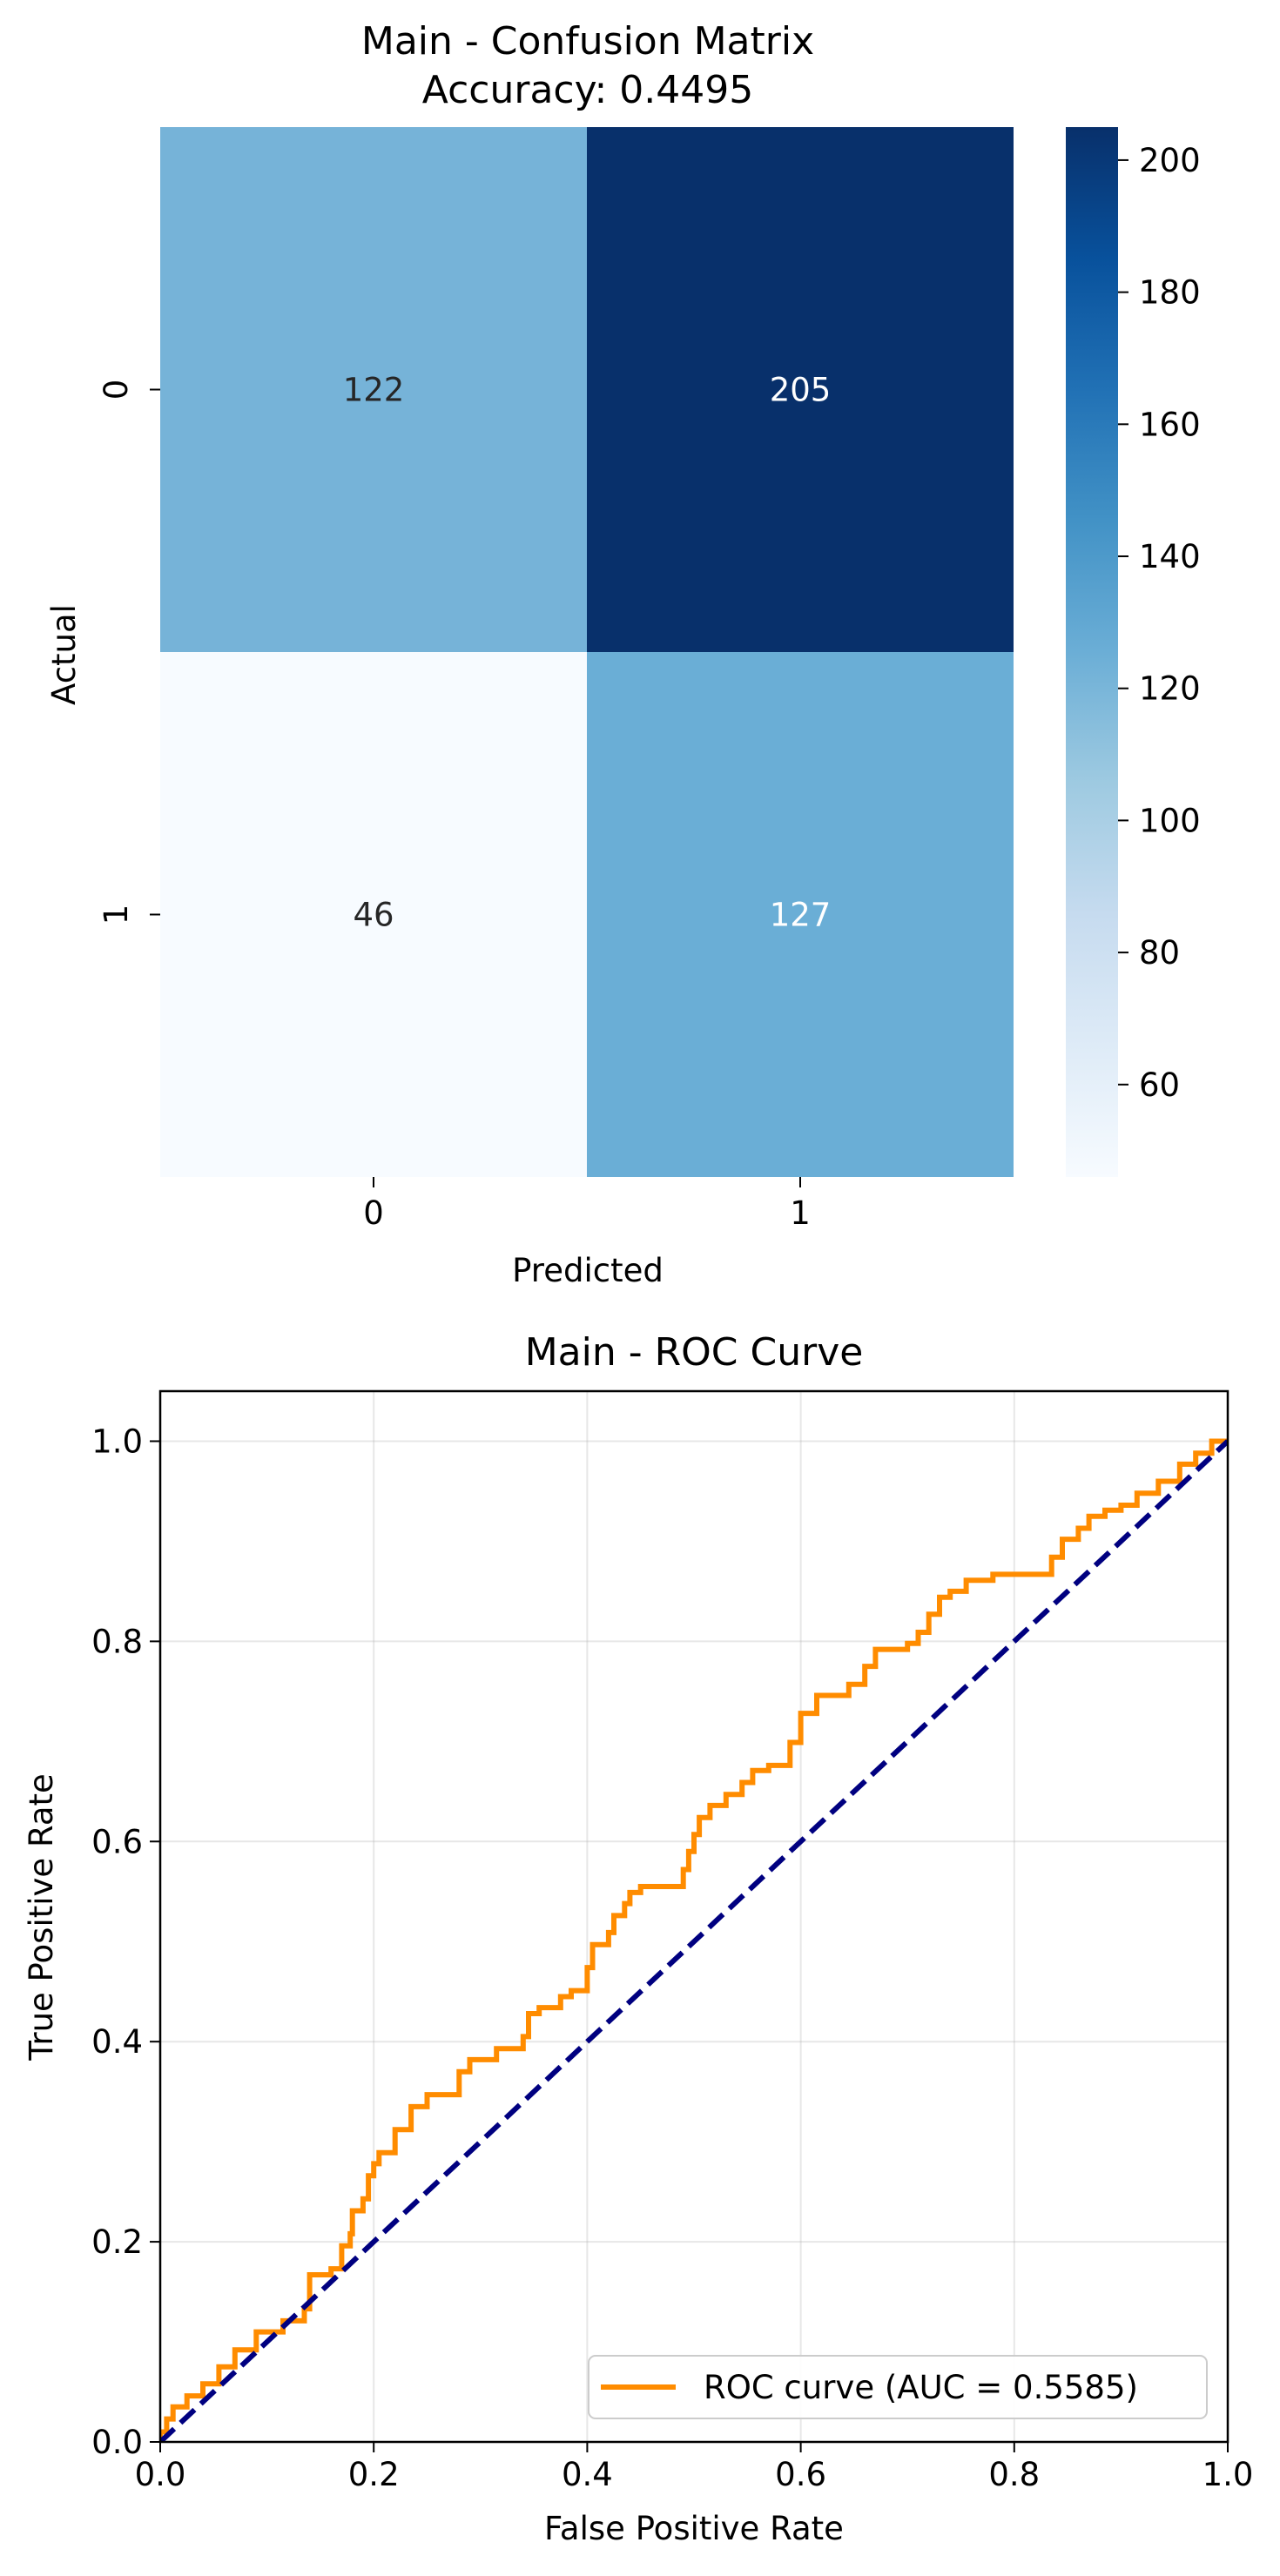 This screenshot has height=2576, width=1280. Describe the element at coordinates (1170, 424) in the screenshot. I see `colorbar-tick-label: 160` at that location.